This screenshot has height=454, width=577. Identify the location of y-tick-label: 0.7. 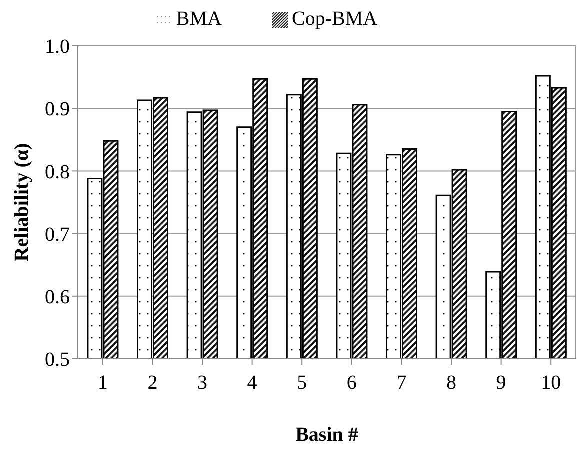
(57, 235).